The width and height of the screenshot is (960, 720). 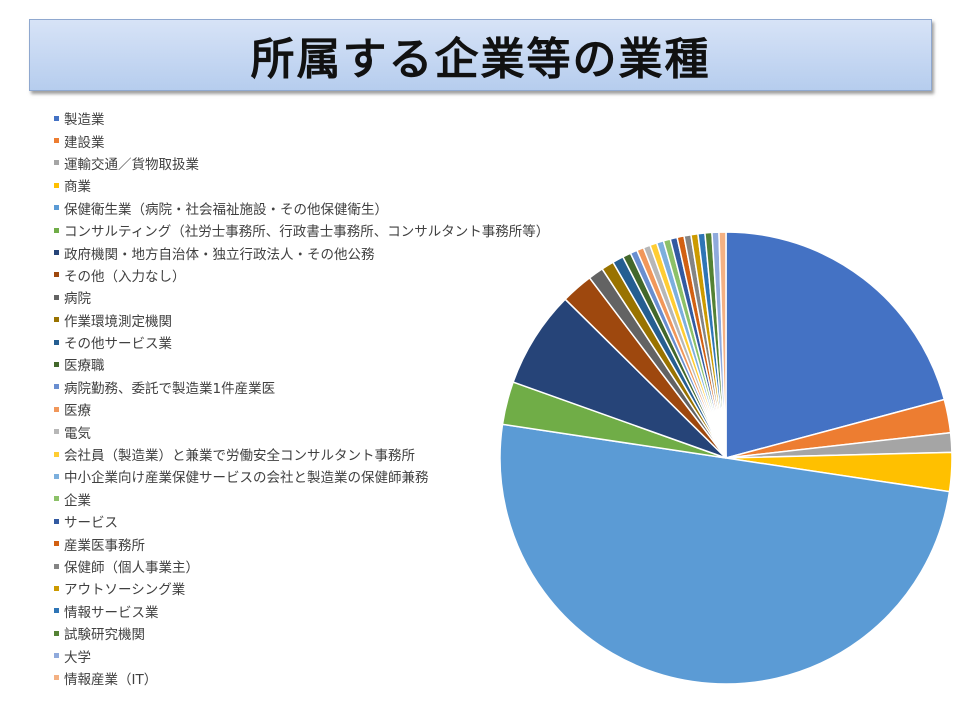 What do you see at coordinates (84, 120) in the screenshot?
I see `legend-label: 製造業` at bounding box center [84, 120].